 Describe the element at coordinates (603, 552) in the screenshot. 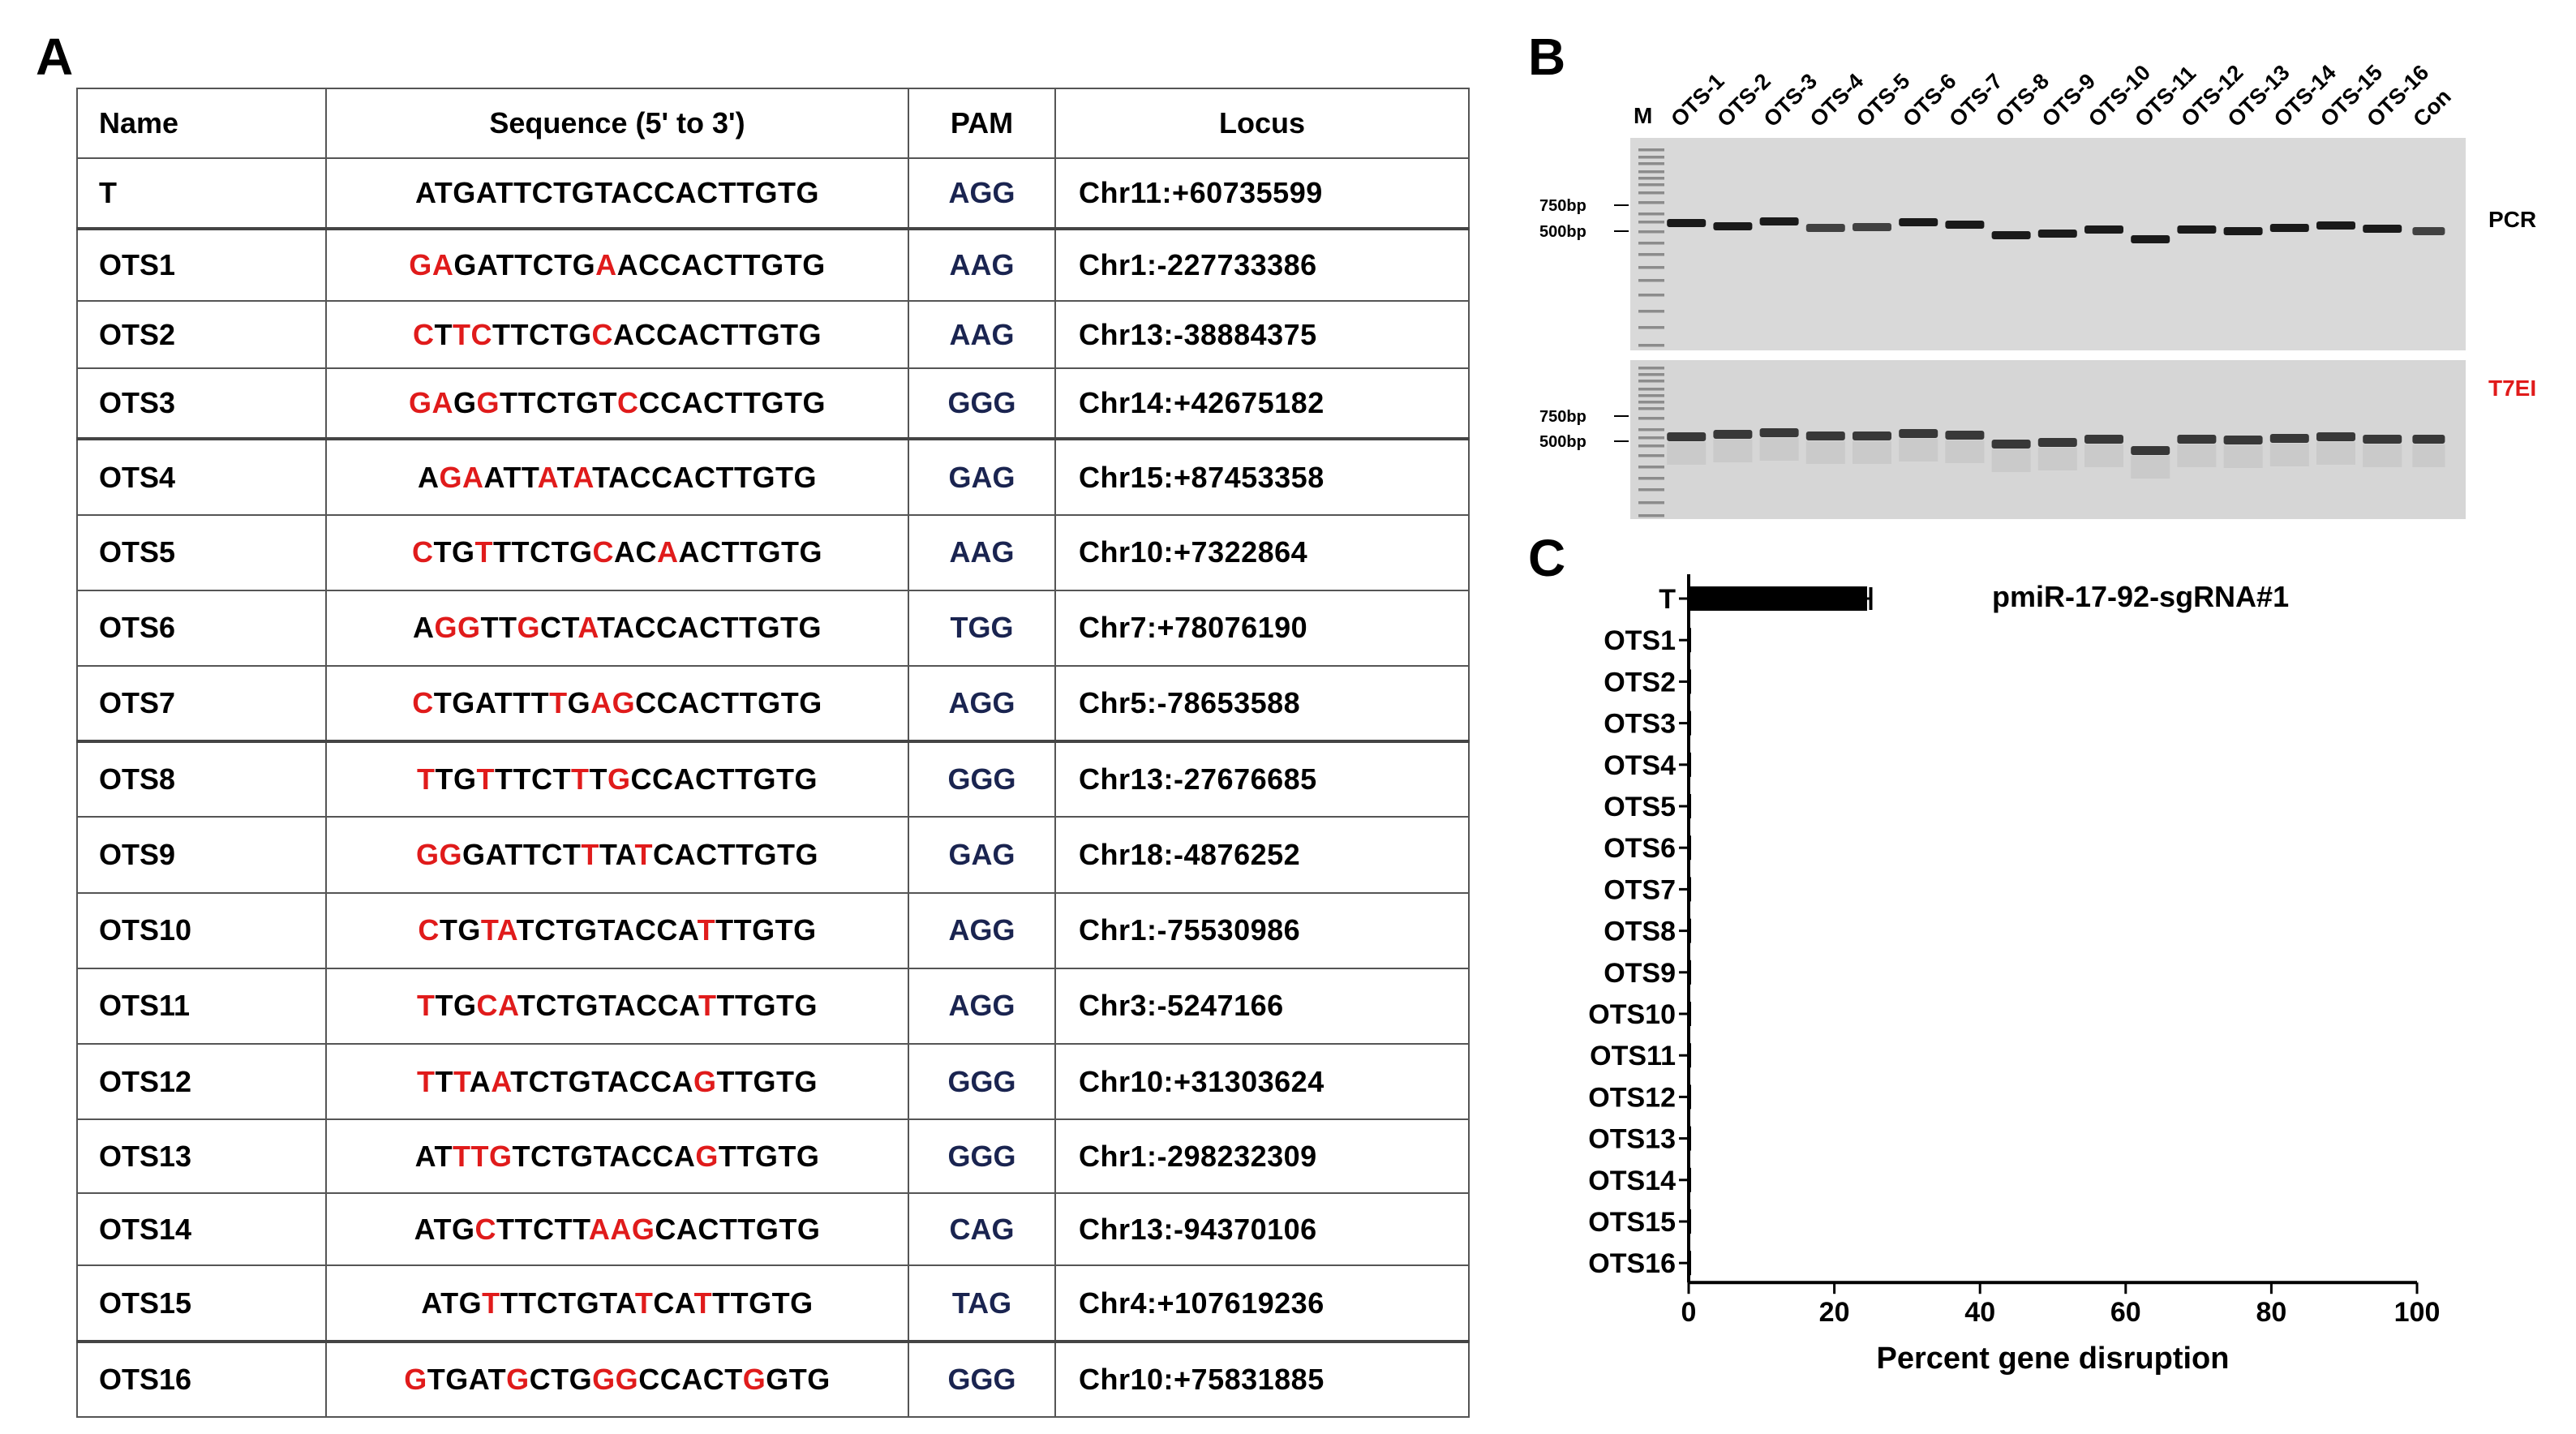

I see `mismatch-base: C` at that location.